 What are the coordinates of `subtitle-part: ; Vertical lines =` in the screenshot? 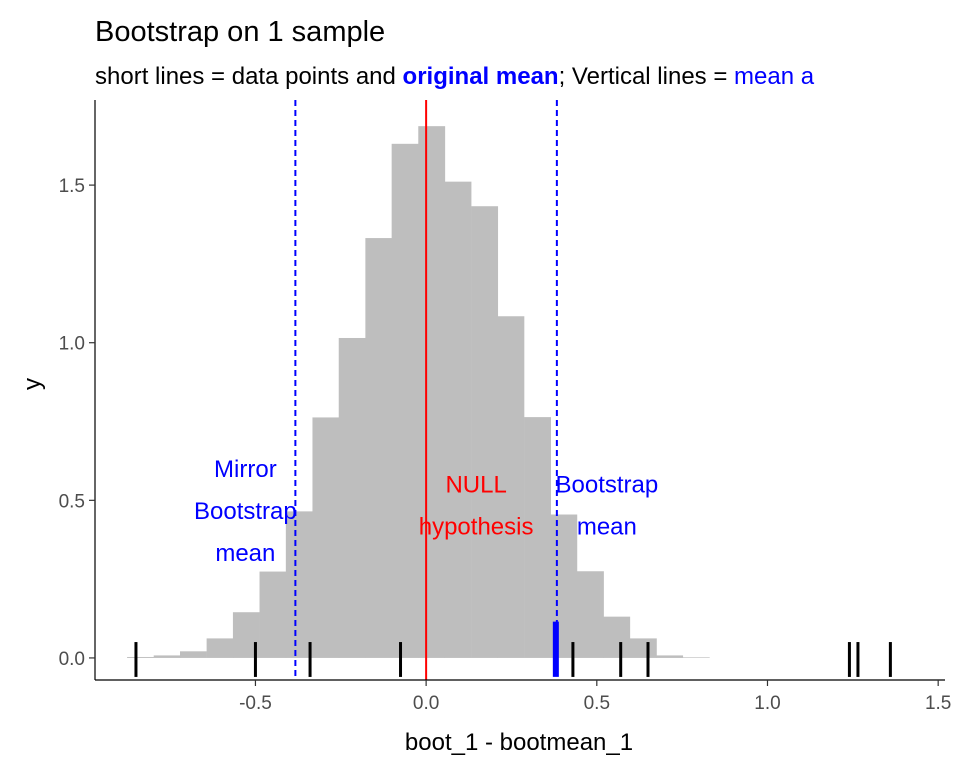 It's located at (646, 76).